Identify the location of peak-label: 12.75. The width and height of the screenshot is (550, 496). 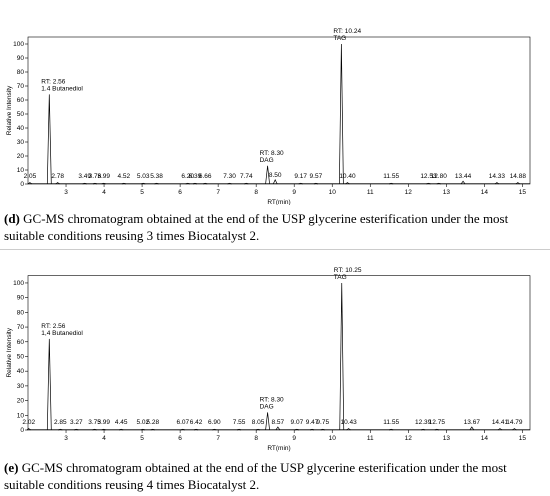
(437, 422).